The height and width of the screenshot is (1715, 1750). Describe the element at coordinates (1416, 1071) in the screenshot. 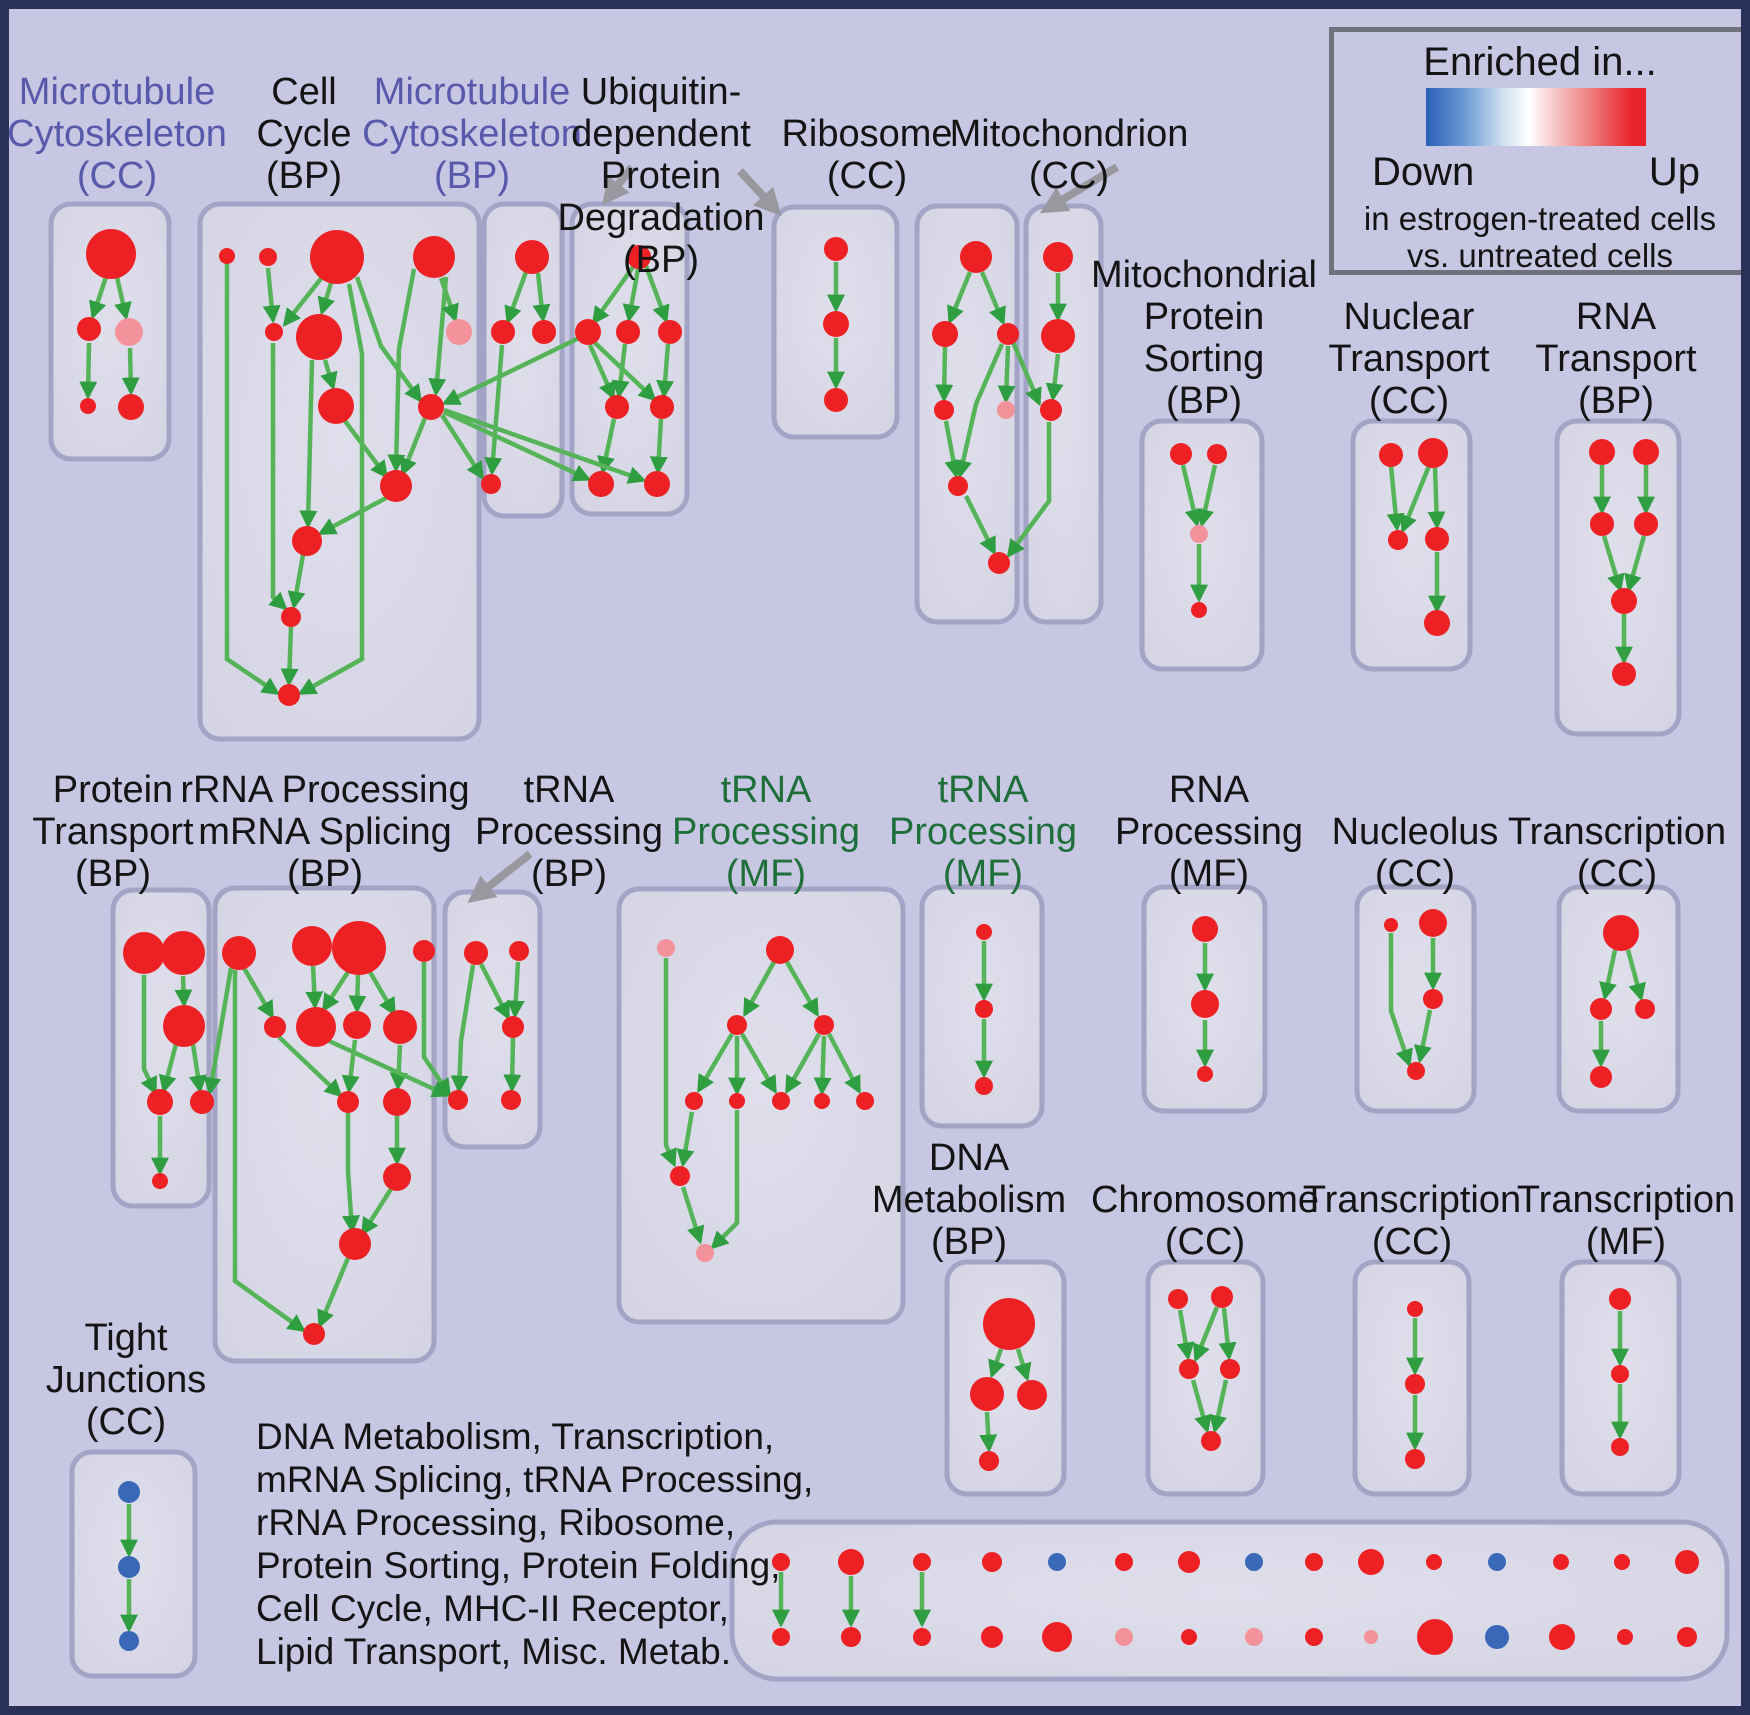

I see `node-nucleolus-r` at that location.